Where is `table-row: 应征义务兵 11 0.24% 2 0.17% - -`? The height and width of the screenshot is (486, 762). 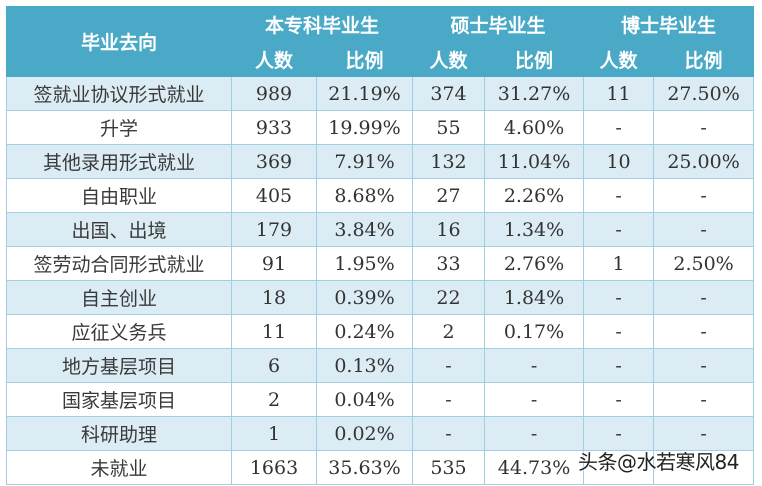
table-row: 应征义务兵 11 0.24% 2 0.17% - - is located at coordinates (380, 331).